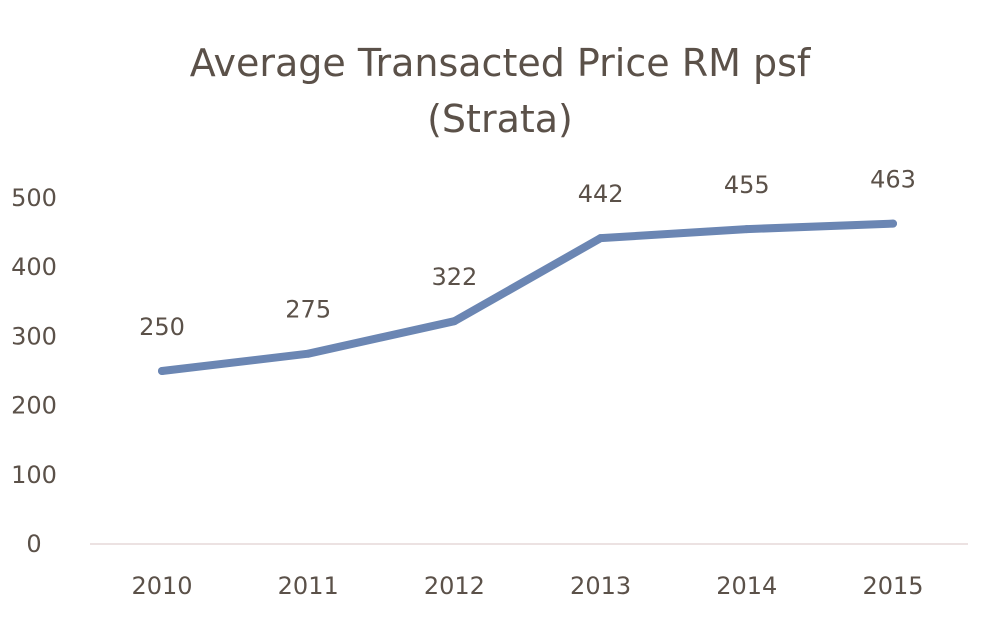  Describe the element at coordinates (500, 119) in the screenshot. I see `chart-title-line-2: (Strata)` at that location.